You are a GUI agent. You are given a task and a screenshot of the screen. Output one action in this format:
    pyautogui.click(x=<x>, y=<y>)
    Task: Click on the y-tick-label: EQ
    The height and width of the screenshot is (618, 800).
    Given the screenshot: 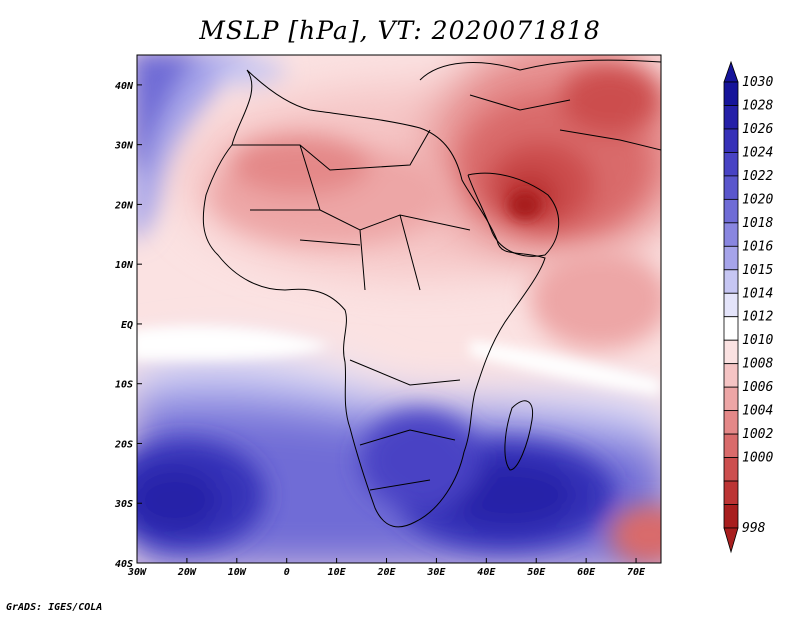 What is the action you would take?
    pyautogui.click(x=127, y=325)
    